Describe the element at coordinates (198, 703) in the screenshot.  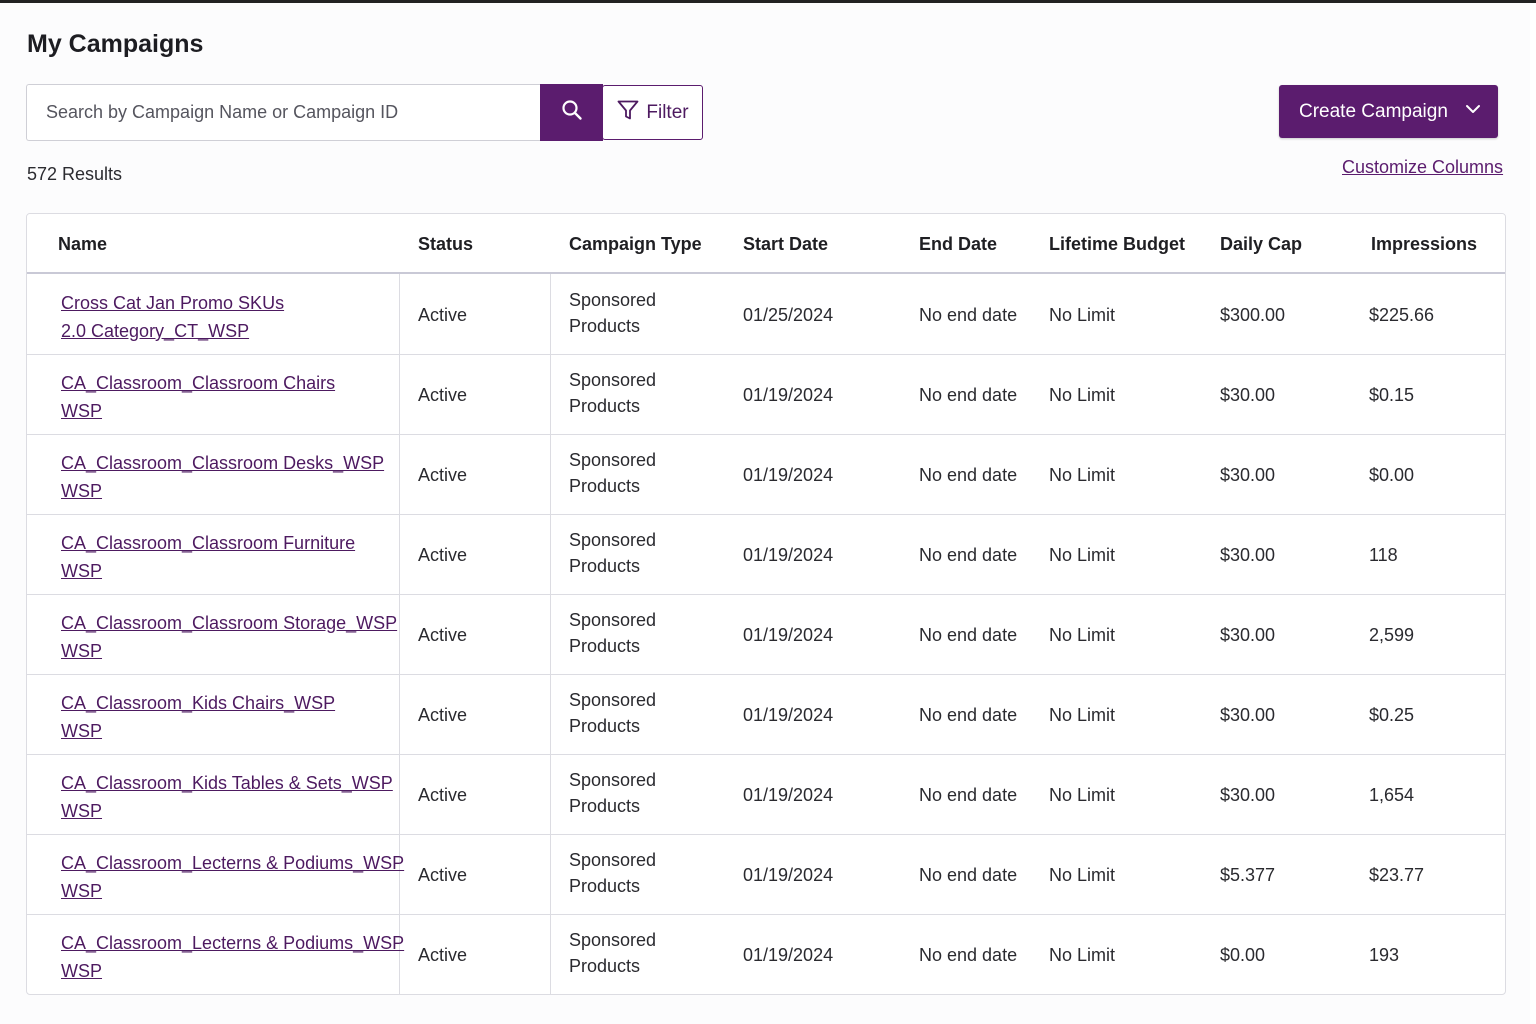
I see `campaign-name-line: CA_Classroom_Kids Chairs_WSP` at that location.